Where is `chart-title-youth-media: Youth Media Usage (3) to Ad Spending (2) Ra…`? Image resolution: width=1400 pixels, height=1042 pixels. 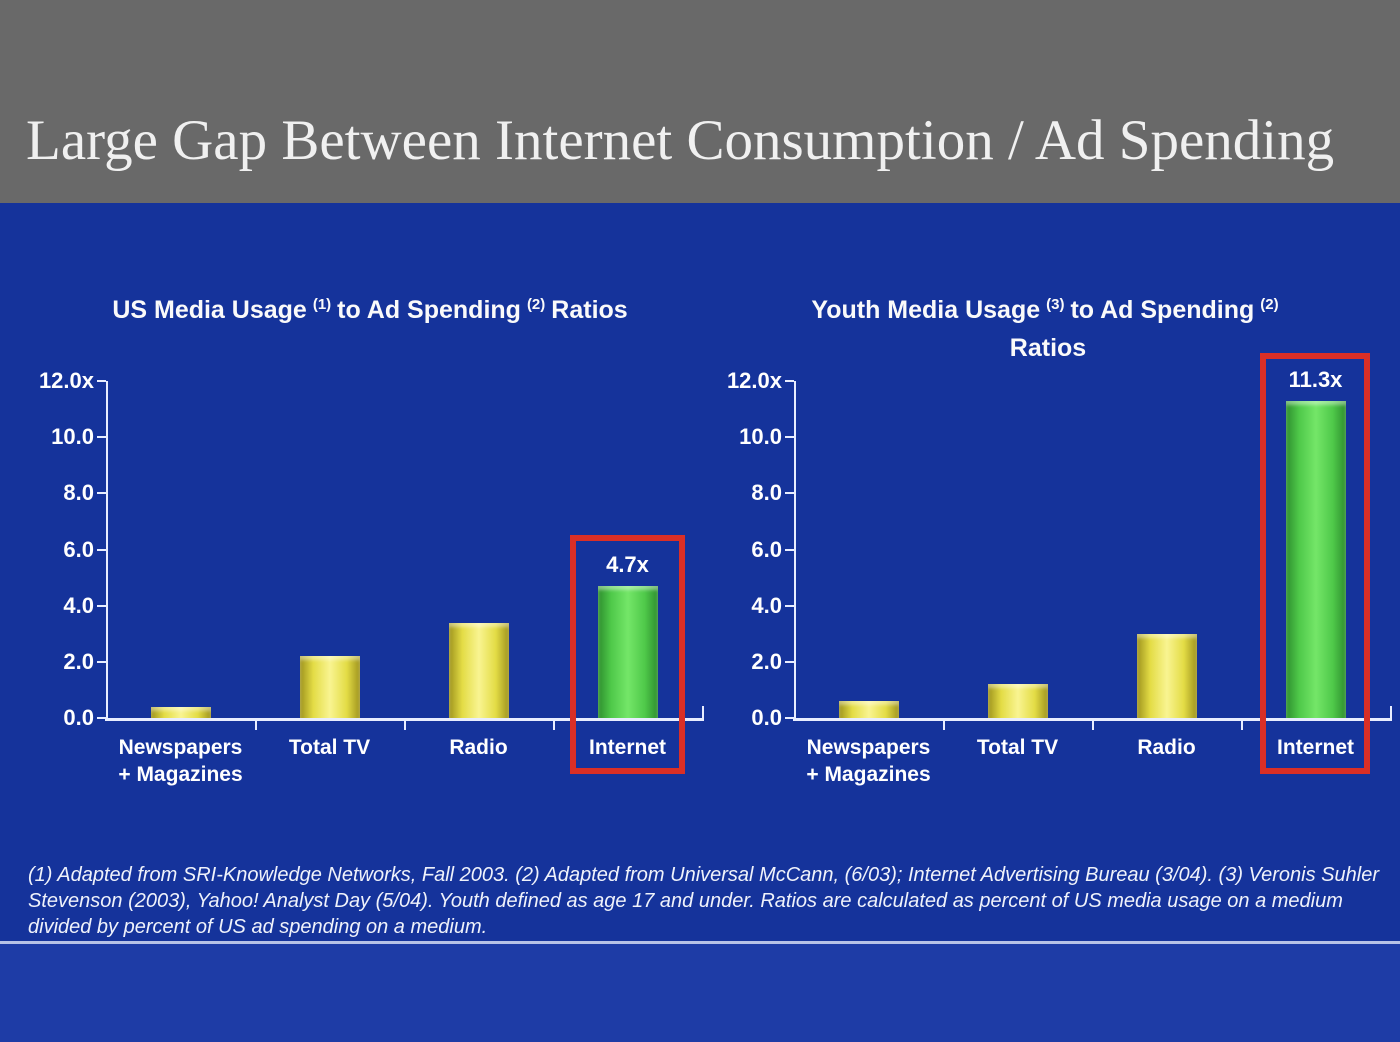
chart-title-youth-media: Youth Media Usage (3) to Ad Spending (2) Ra… is located at coordinates (1048, 329).